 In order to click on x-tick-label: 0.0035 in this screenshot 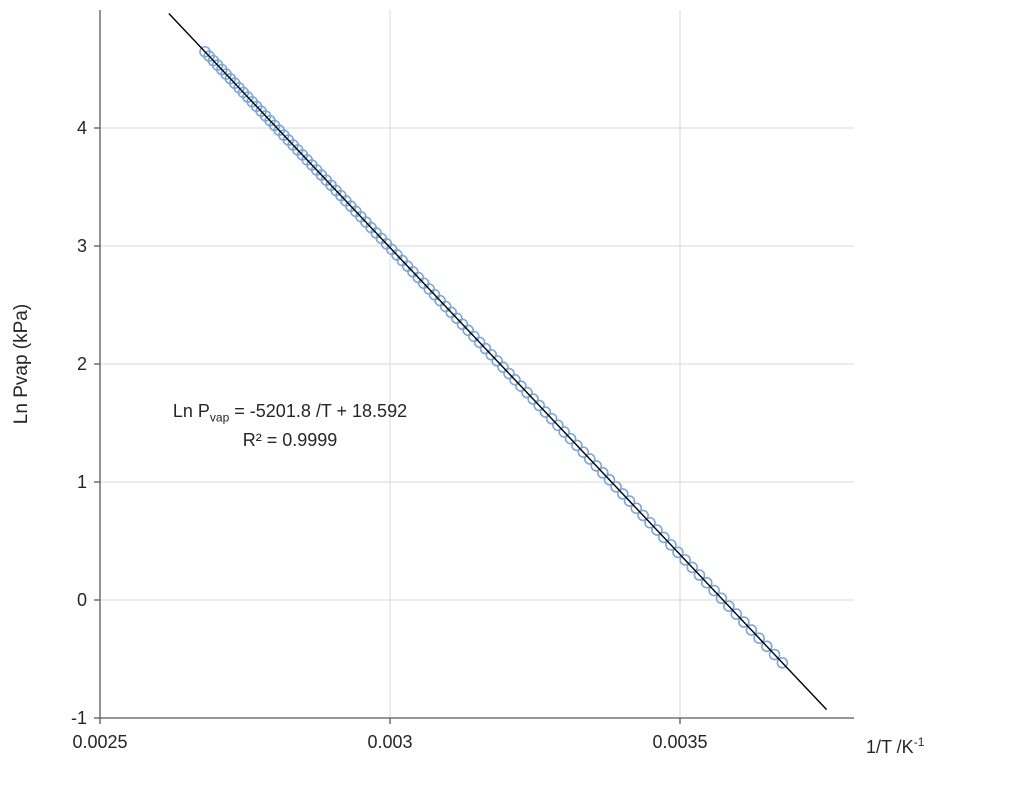, I will do `click(679, 742)`.